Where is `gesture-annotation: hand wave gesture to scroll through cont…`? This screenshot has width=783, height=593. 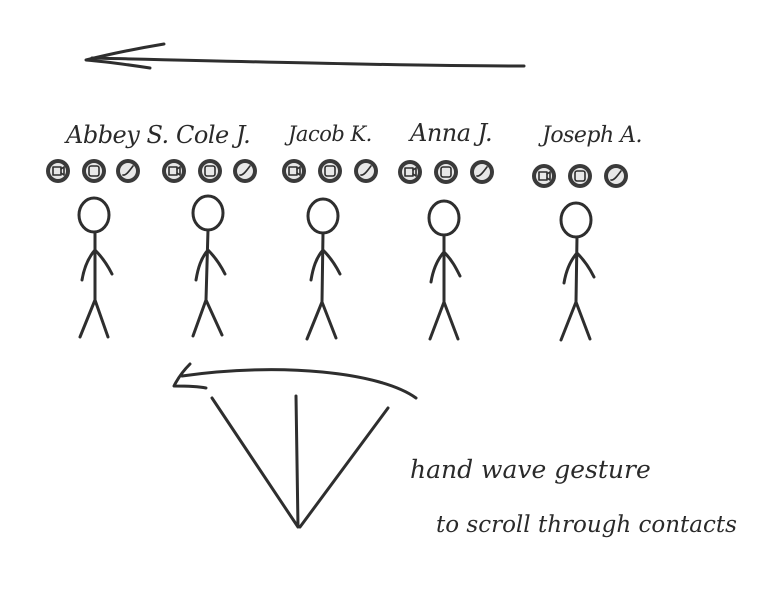
gesture-annotation: hand wave gesture to scroll through cont… is located at coordinates (573, 496).